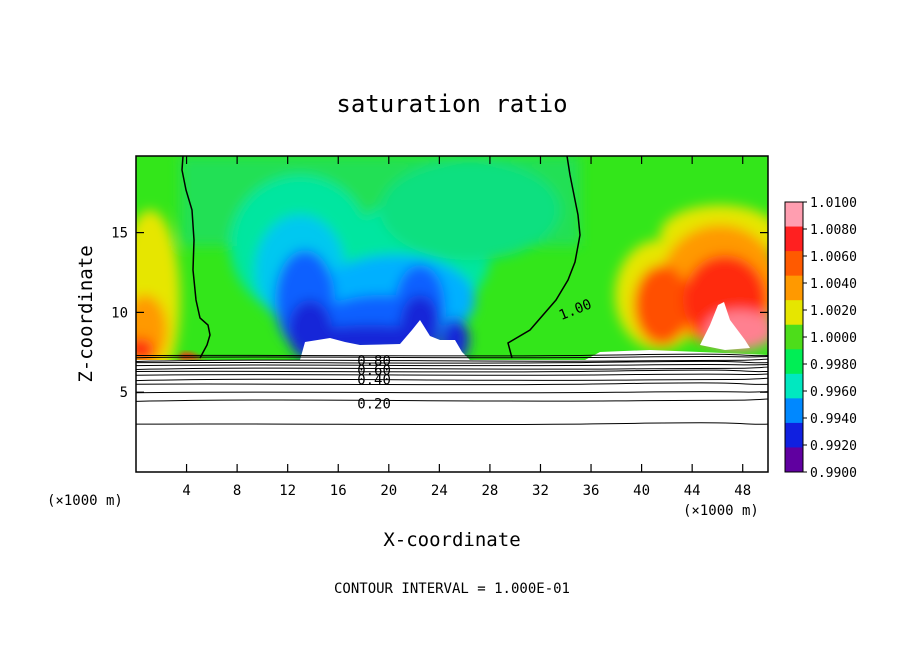 The image size is (904, 654). I want to click on x-tick-label: 8, so click(237, 491).